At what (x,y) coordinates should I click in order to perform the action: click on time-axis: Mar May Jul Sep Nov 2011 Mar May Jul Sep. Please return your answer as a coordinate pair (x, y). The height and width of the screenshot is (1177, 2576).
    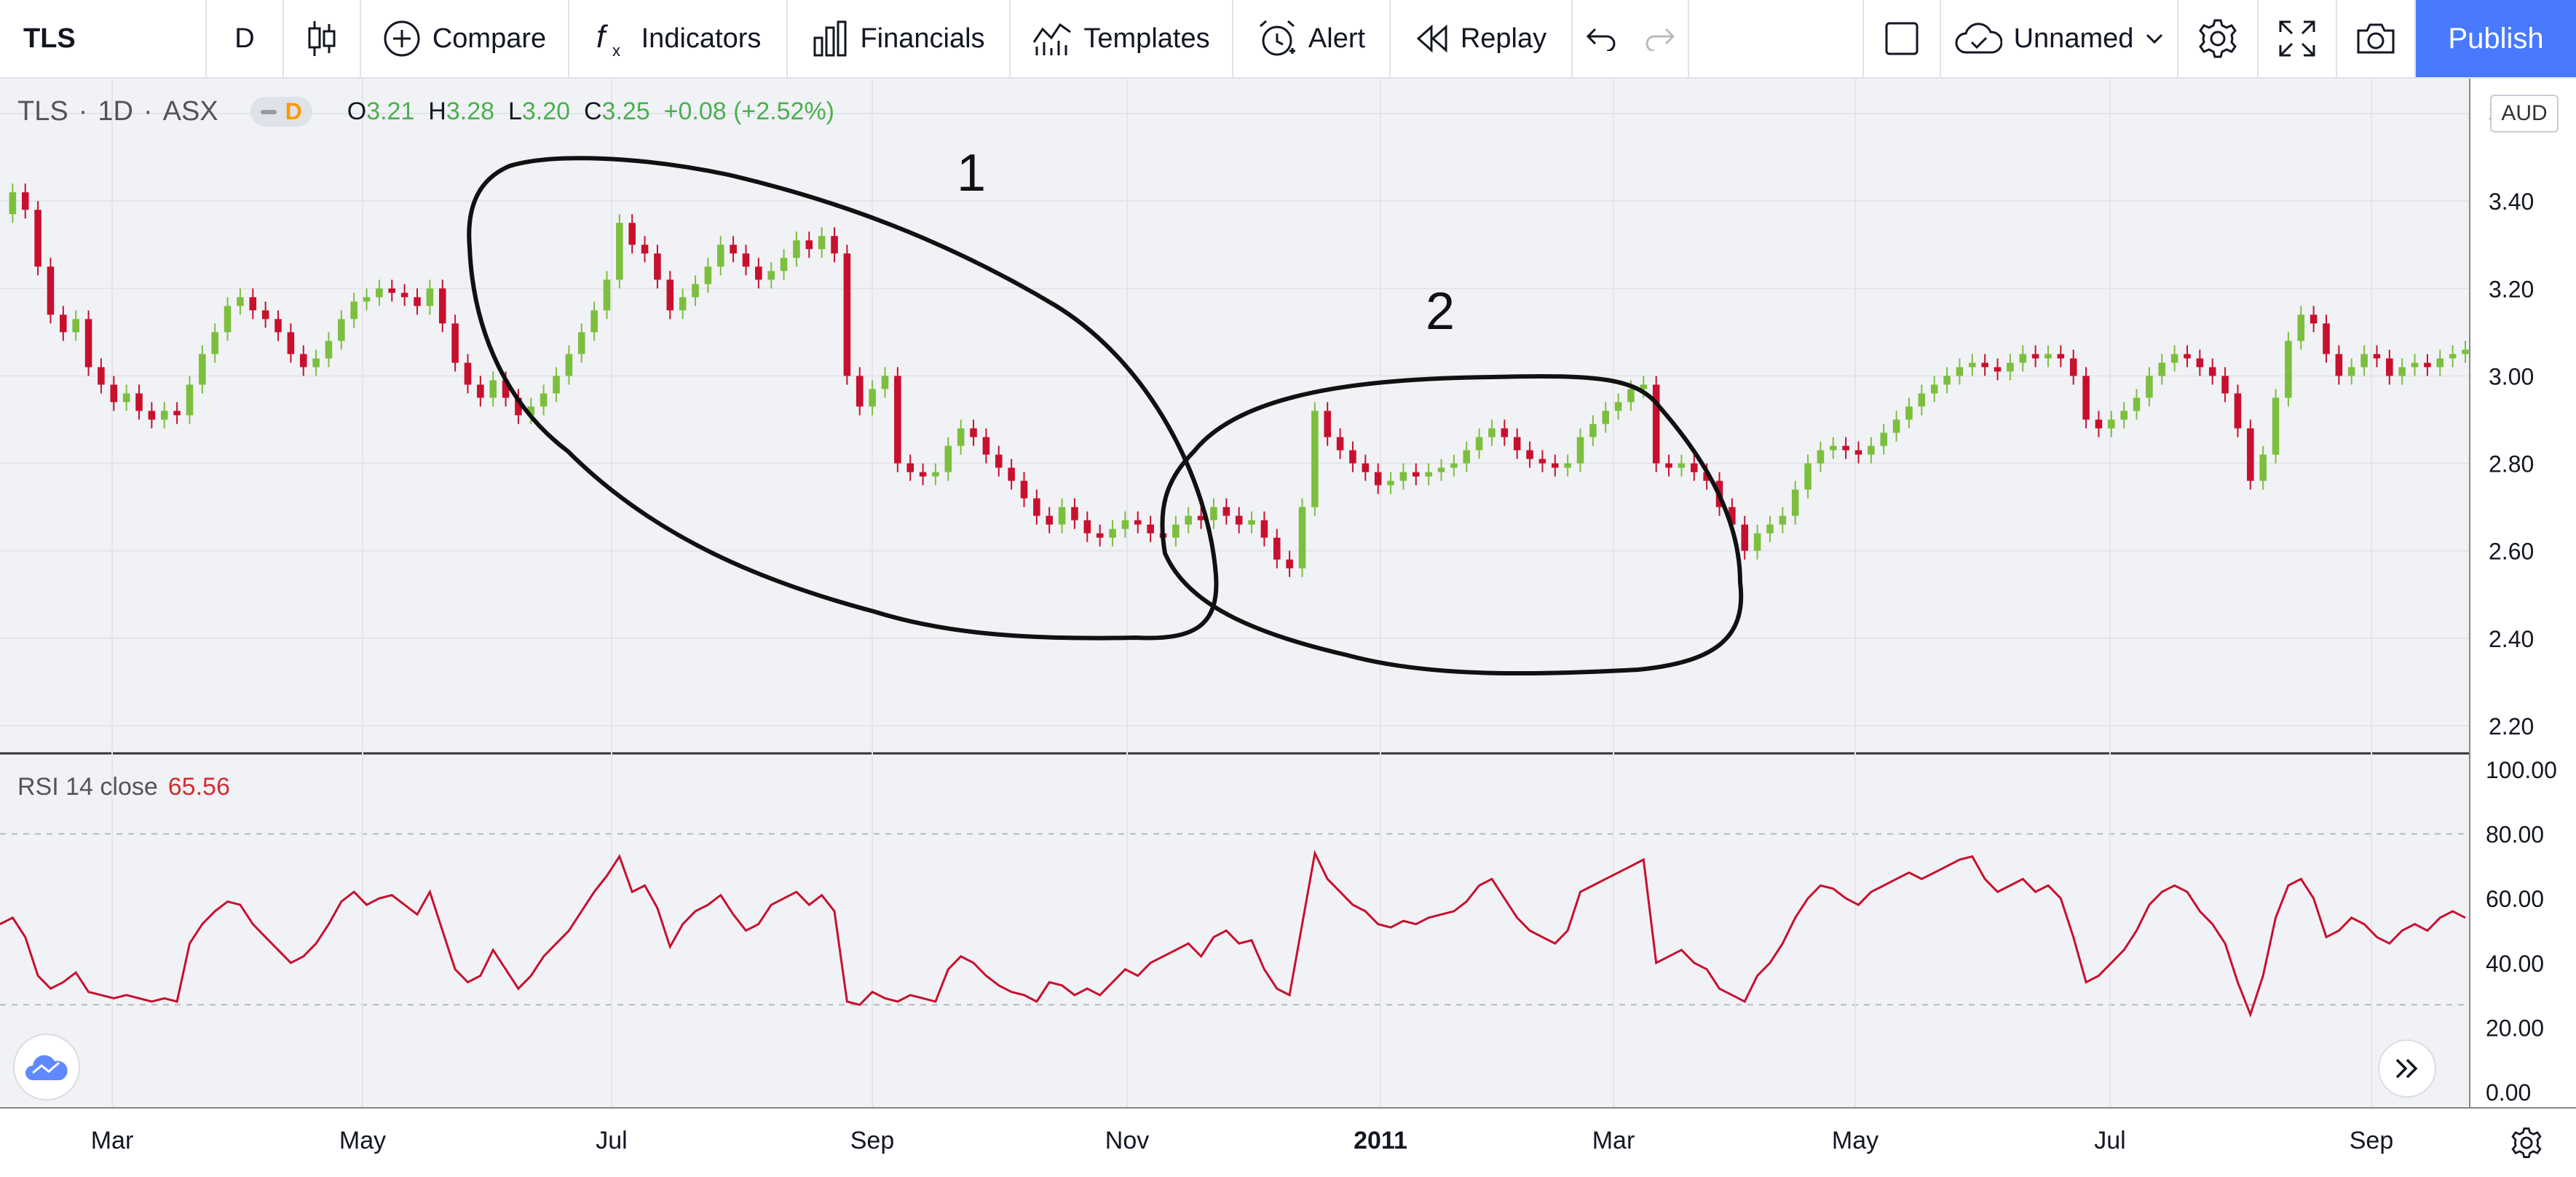
    Looking at the image, I should click on (1288, 1142).